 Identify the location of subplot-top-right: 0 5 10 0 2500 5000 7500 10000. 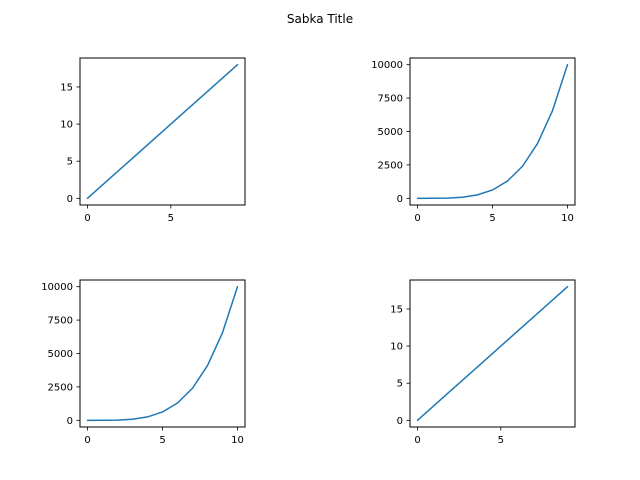
(473, 140).